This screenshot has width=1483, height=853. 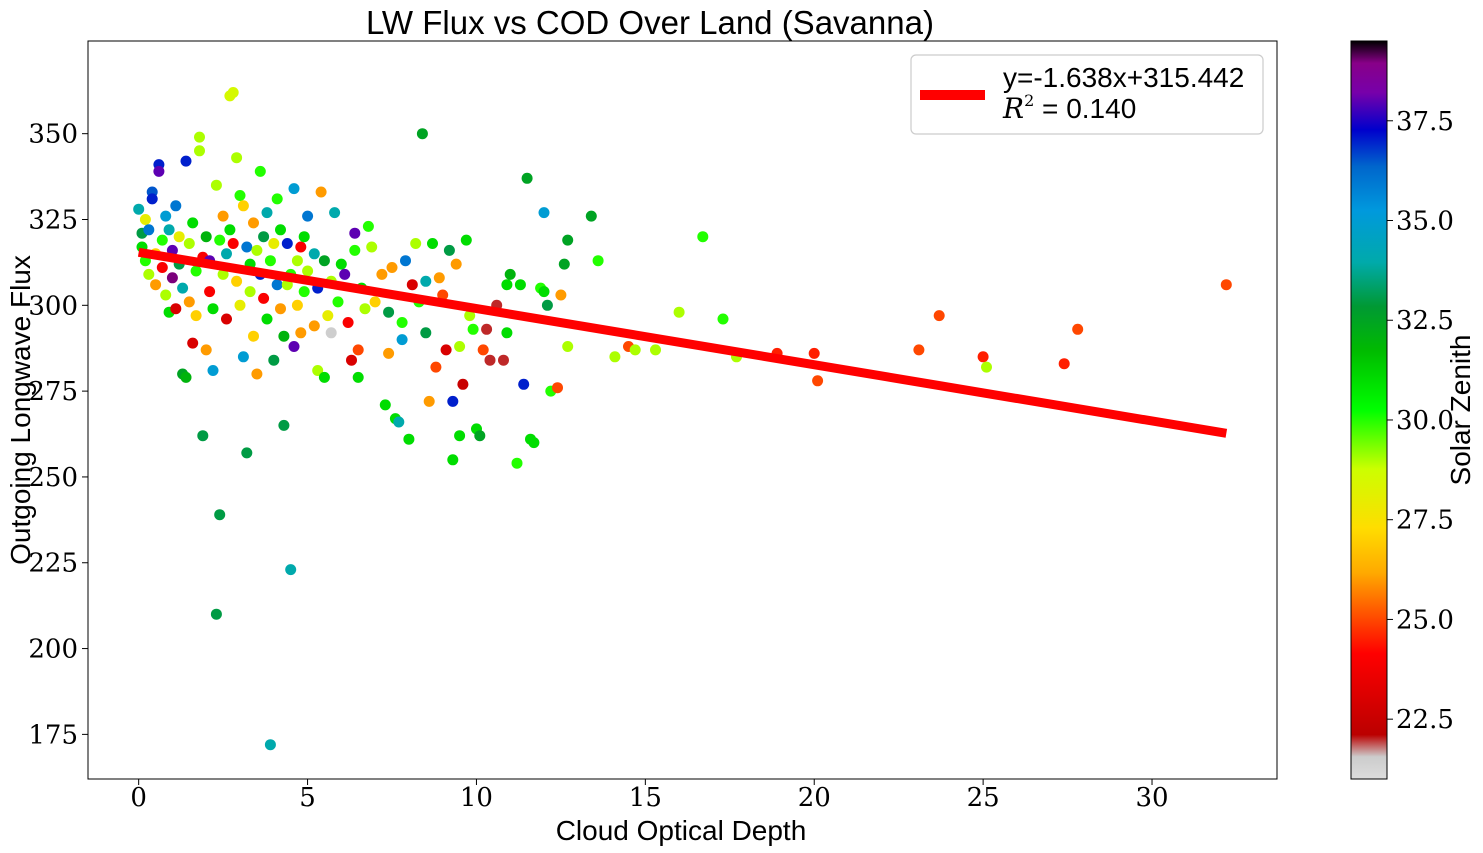 I want to click on y-tick-label: 175, so click(x=53, y=735).